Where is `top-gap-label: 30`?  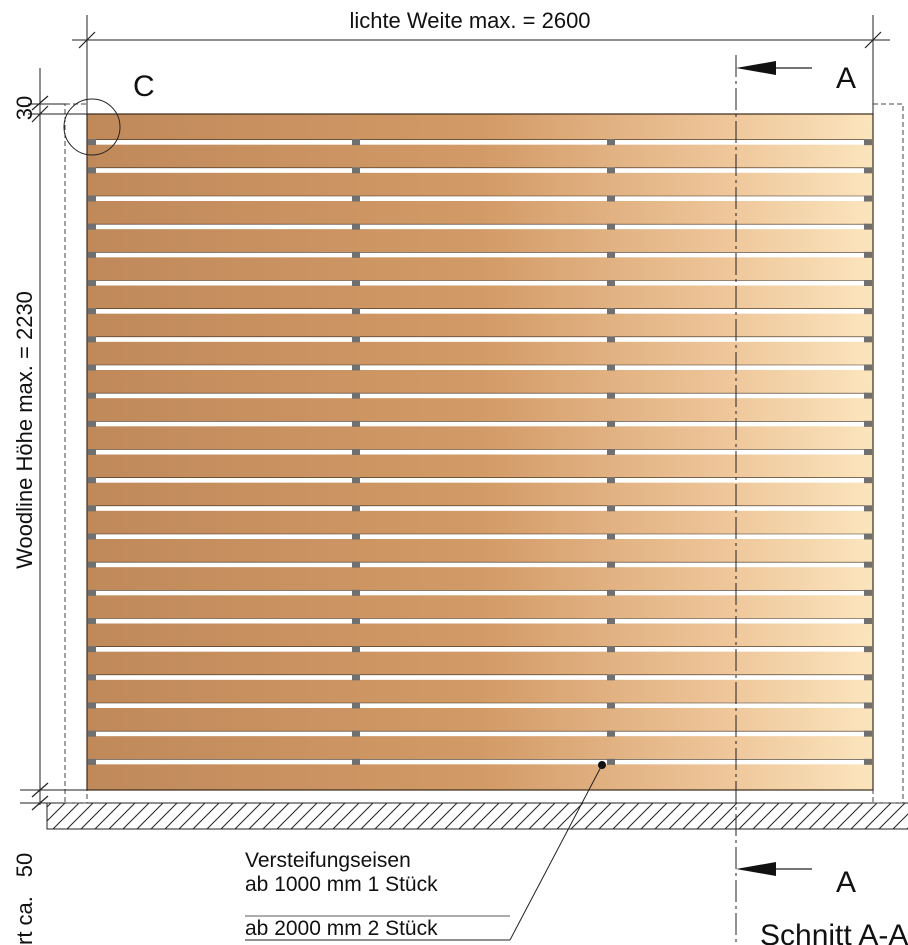
top-gap-label: 30 is located at coordinates (24, 108).